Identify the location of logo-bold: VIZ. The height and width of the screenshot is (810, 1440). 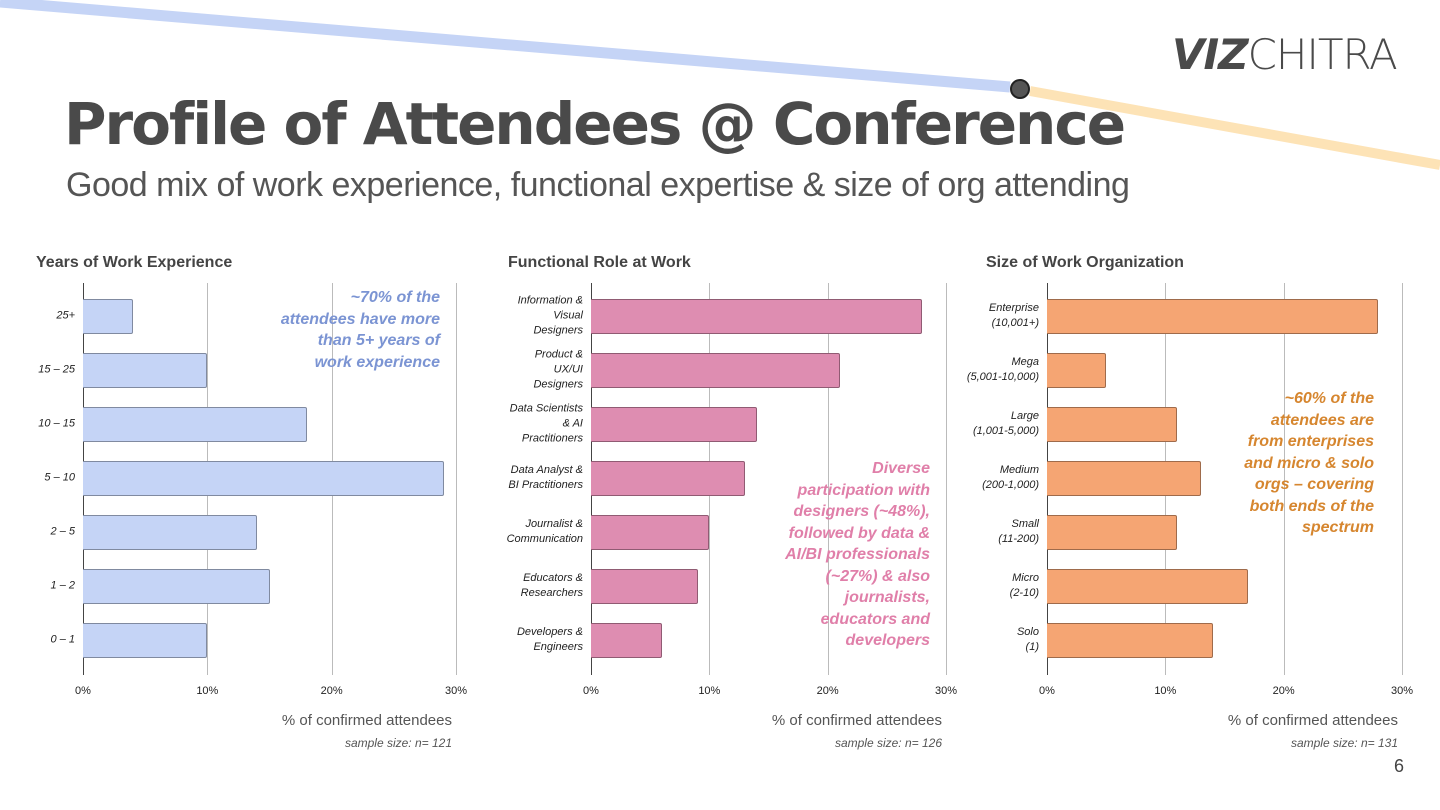
(1210, 54).